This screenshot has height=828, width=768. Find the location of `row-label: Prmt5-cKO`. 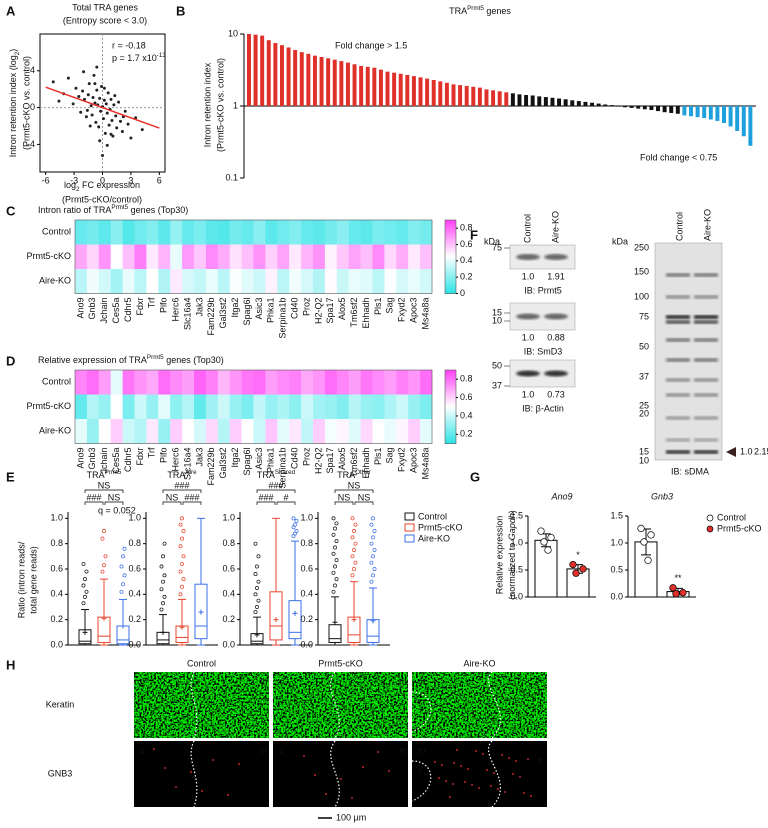

row-label: Prmt5-cKO is located at coordinates (48, 256).